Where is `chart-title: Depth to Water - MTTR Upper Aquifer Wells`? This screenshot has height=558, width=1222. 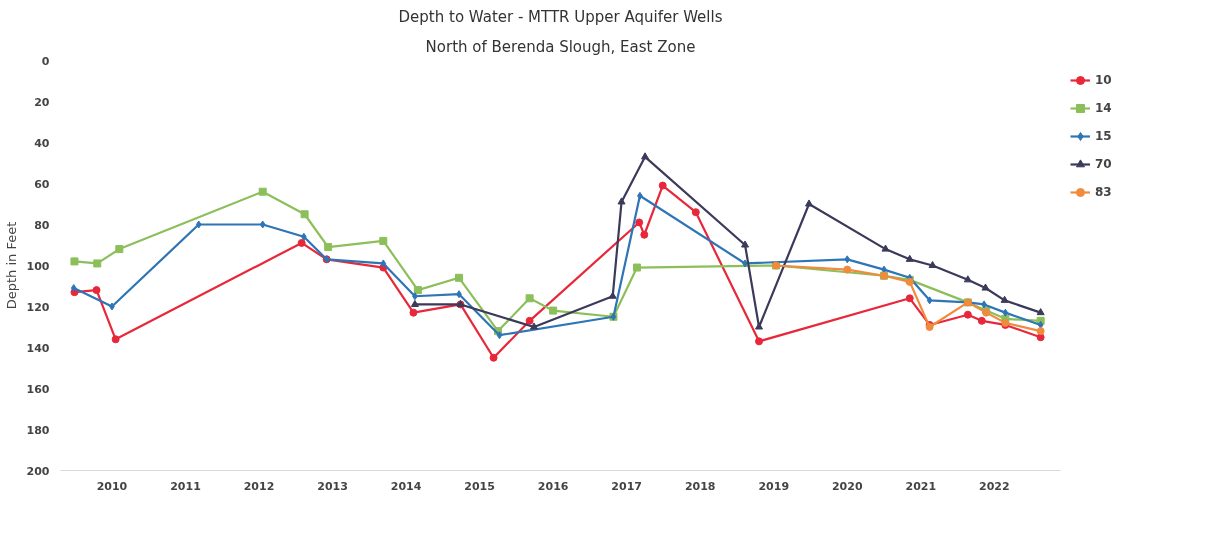
chart-title: Depth to Water - MTTR Upper Aquifer Wells is located at coordinates (560, 16).